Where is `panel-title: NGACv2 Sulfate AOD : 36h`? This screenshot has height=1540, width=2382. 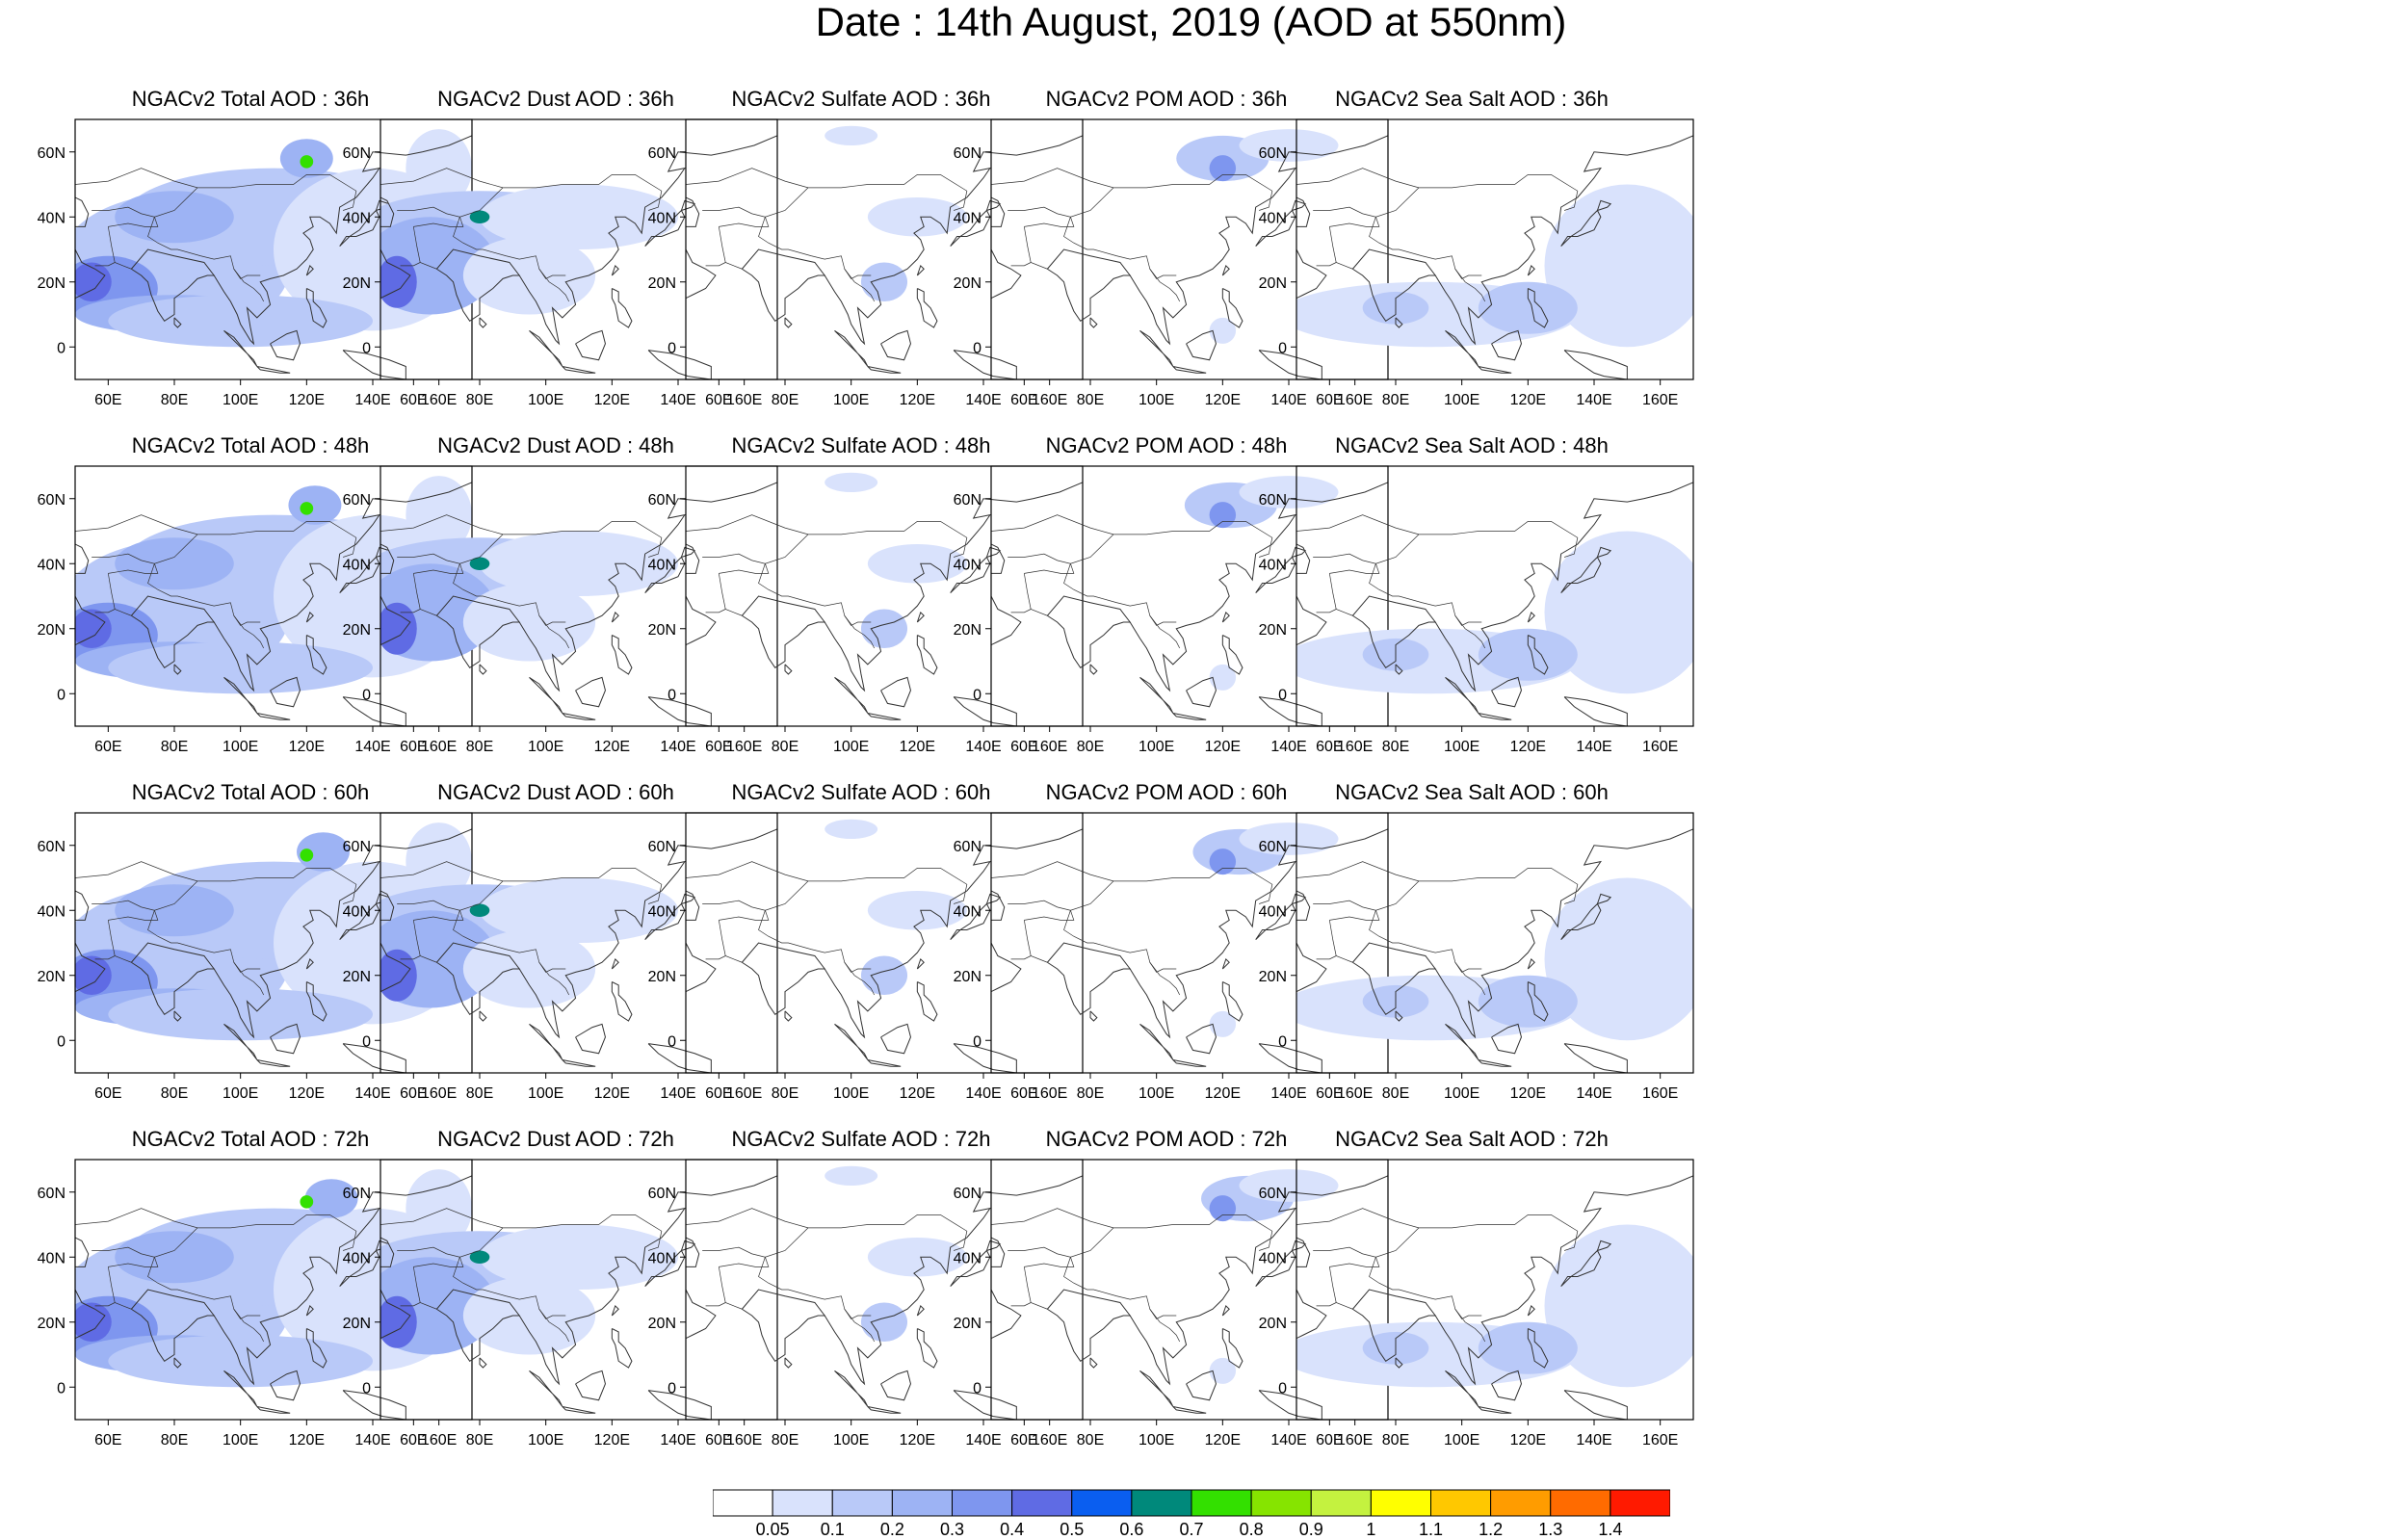
panel-title: NGACv2 Sulfate AOD : 36h is located at coordinates (861, 99).